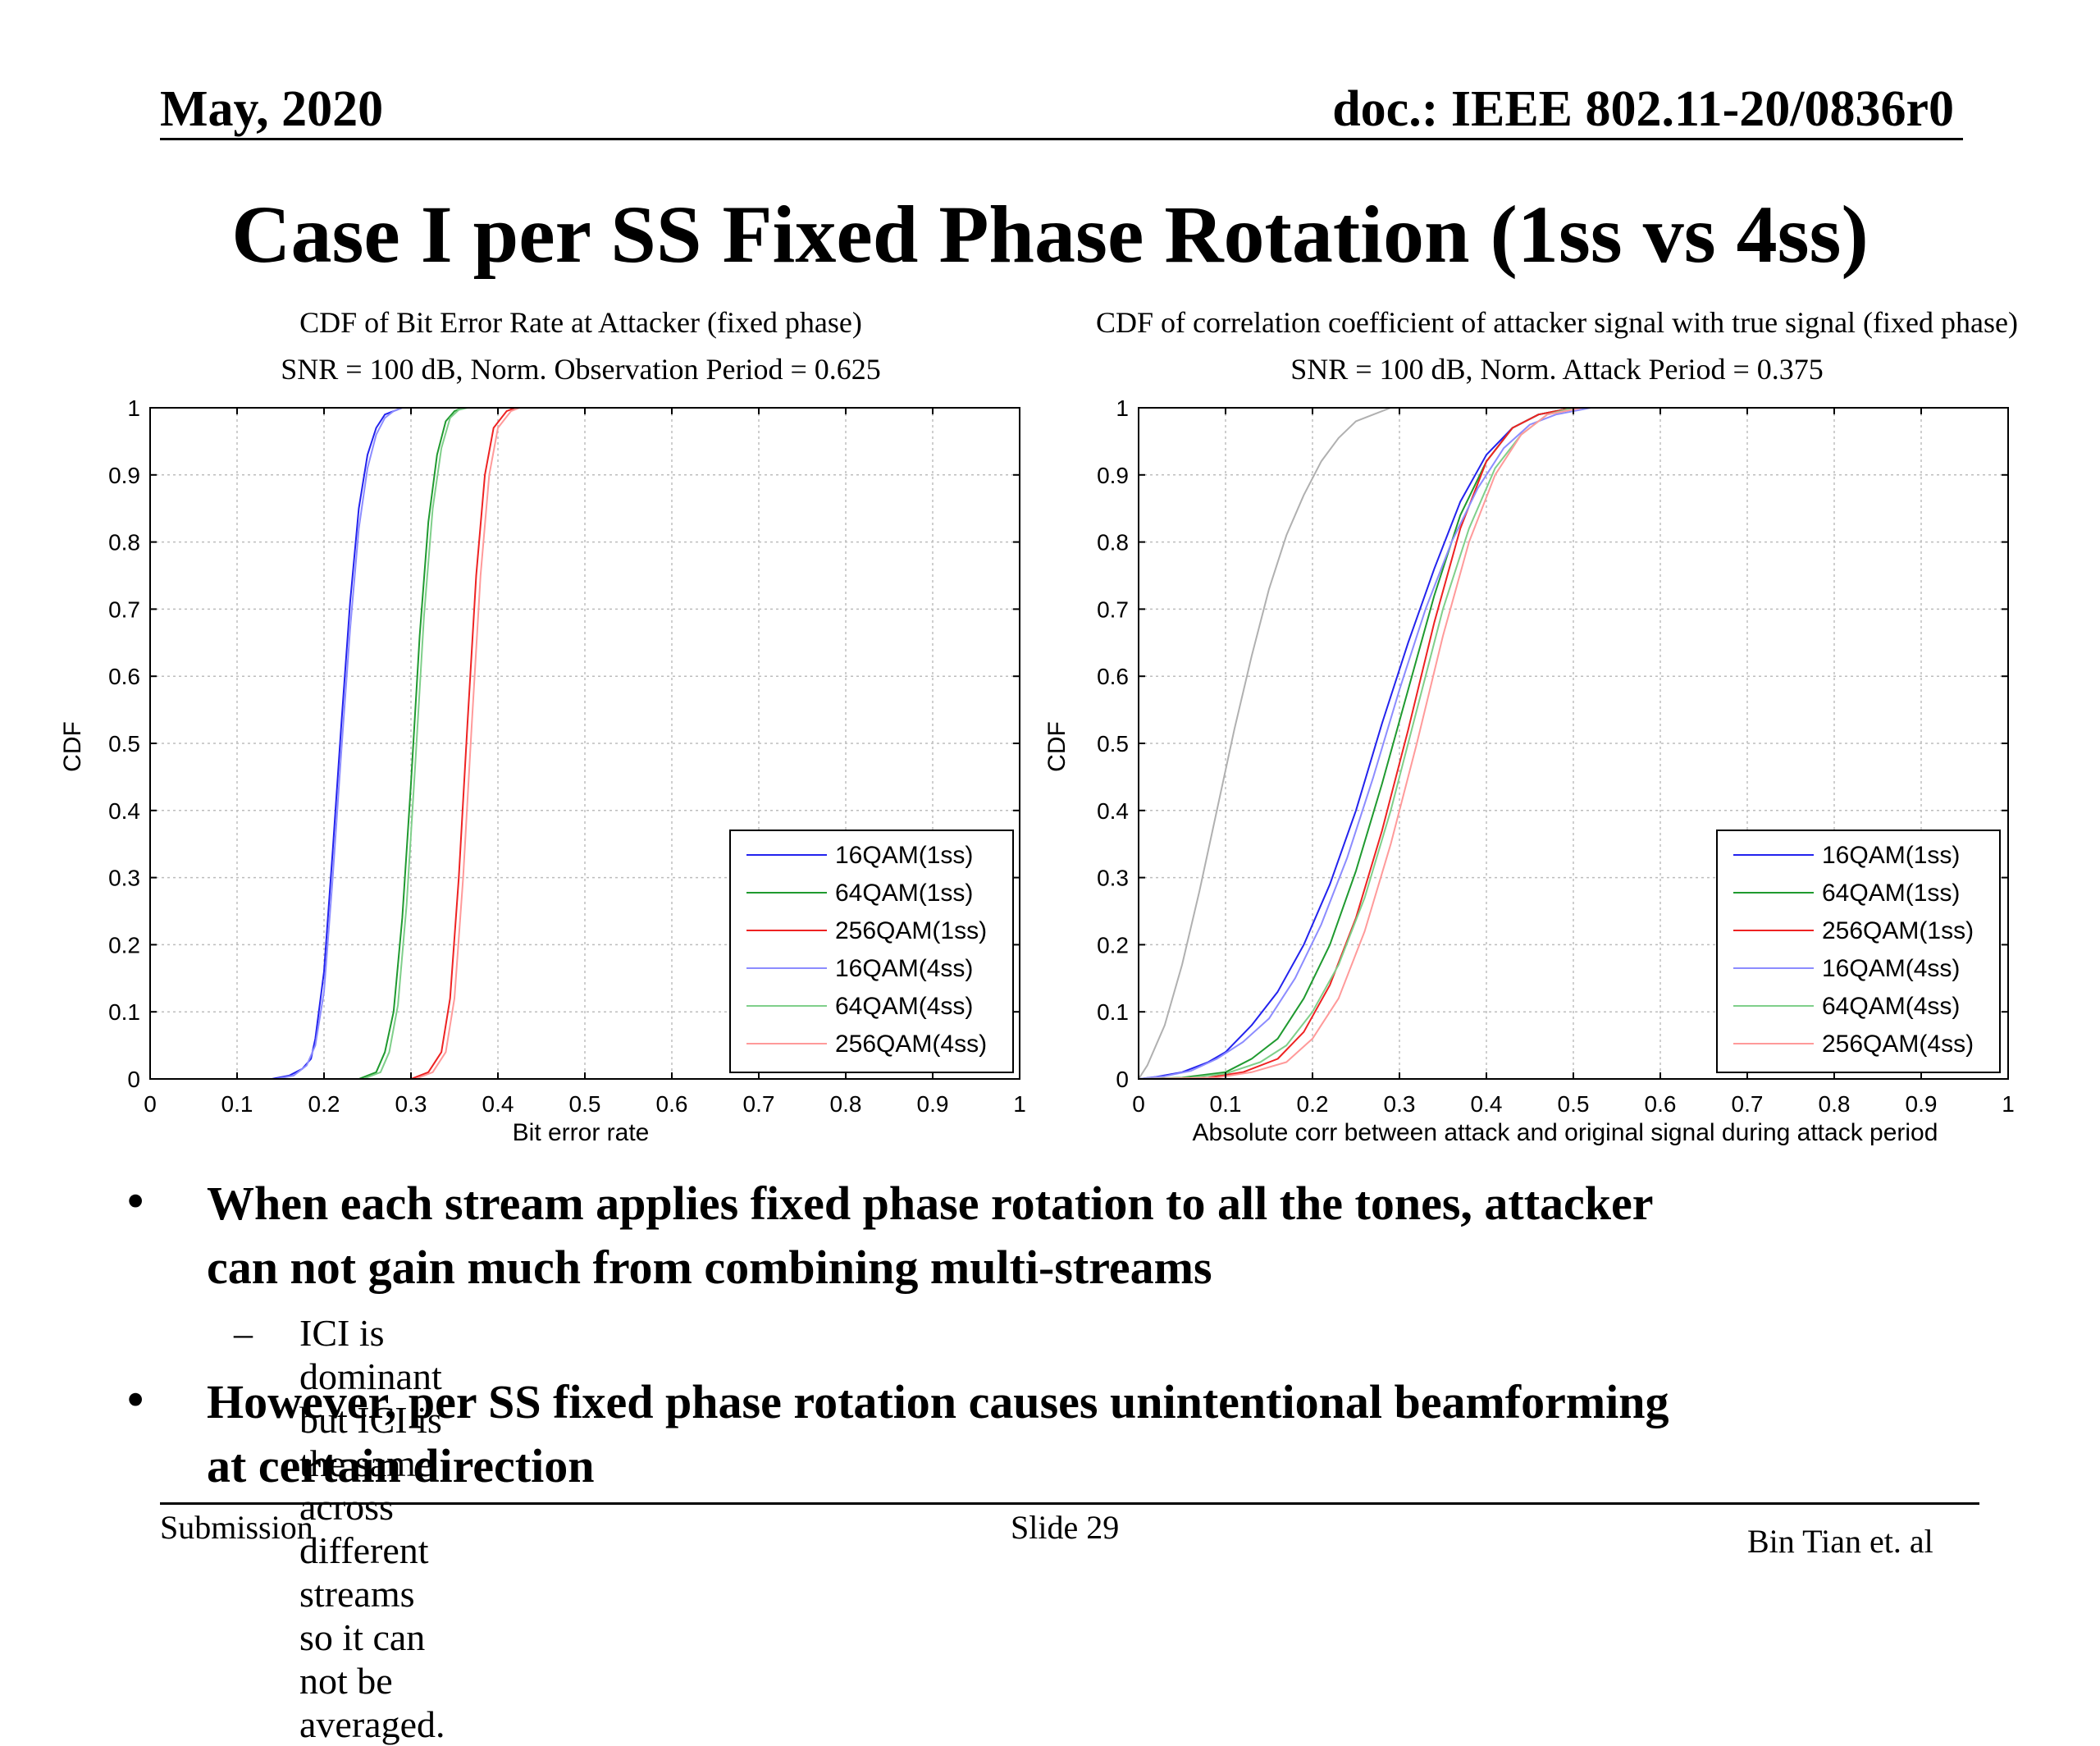 This screenshot has height=1746, width=2100. What do you see at coordinates (582, 1133) in the screenshot?
I see `chart-0-x-axis-label: Bit error rate` at bounding box center [582, 1133].